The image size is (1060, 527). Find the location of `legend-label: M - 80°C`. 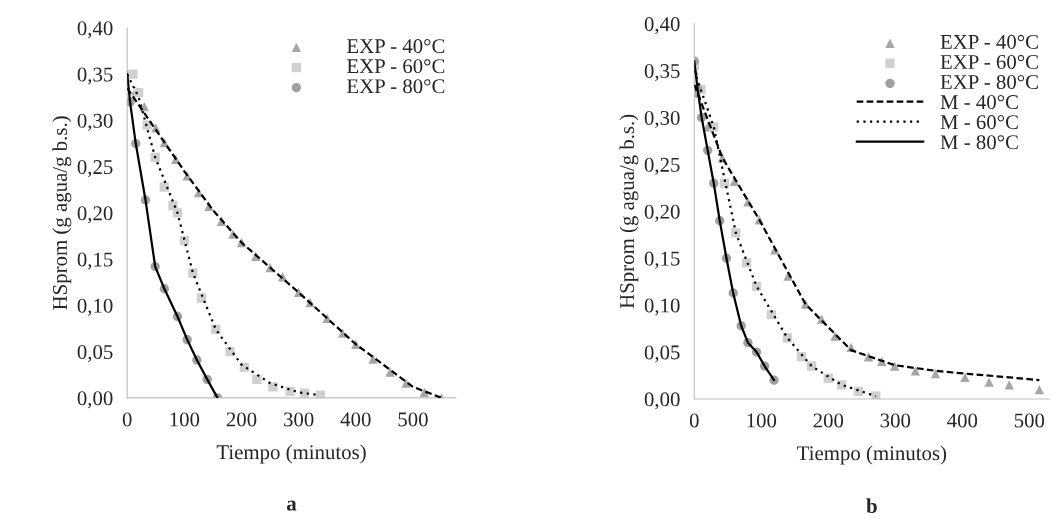

legend-label: M - 80°C is located at coordinates (979, 142).